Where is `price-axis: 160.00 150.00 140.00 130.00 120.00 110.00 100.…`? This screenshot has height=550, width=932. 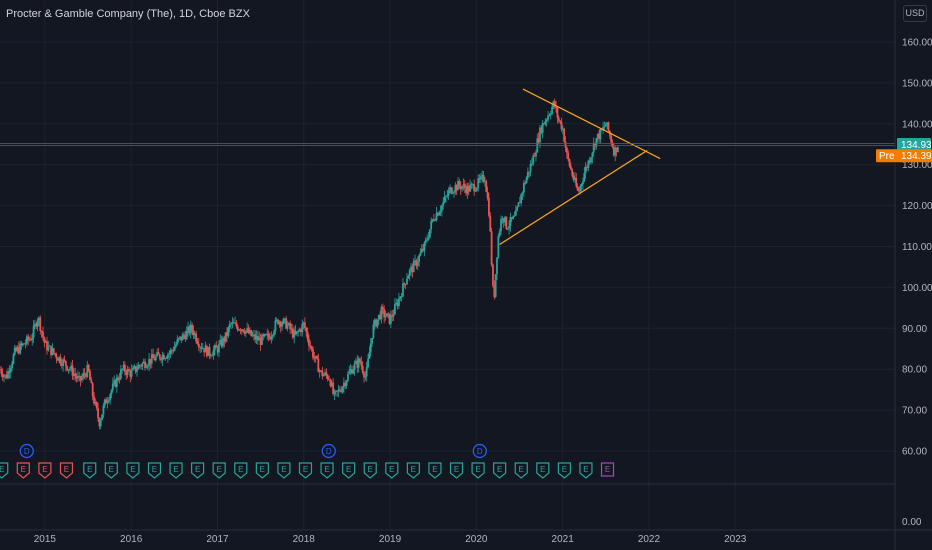 price-axis: 160.00 150.00 140.00 130.00 120.00 110.00 100.… is located at coordinates (917, 283).